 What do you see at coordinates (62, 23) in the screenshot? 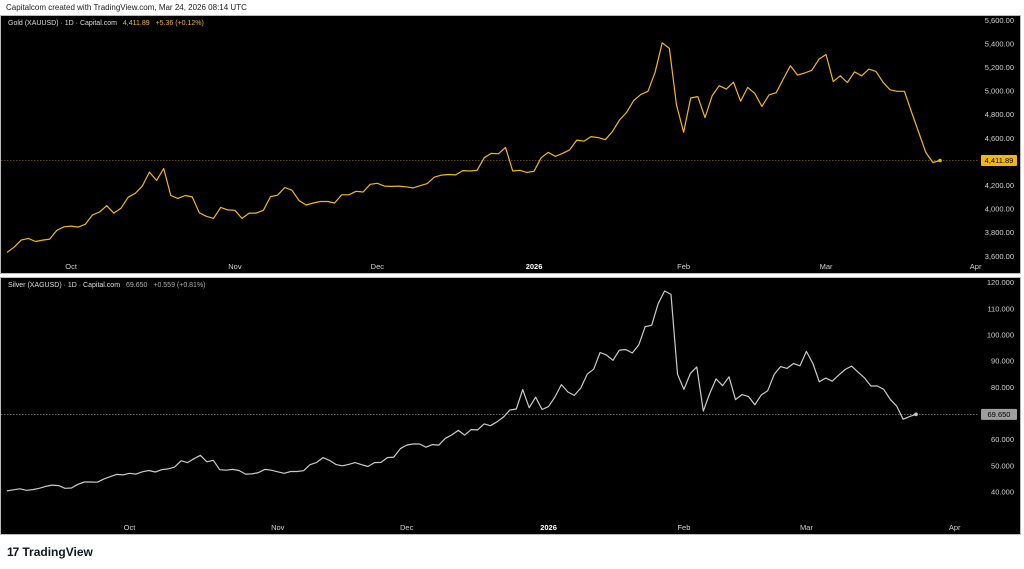
I see `gold-symbol: Gold (XAUUSD) · 1D · Capital.com` at bounding box center [62, 23].